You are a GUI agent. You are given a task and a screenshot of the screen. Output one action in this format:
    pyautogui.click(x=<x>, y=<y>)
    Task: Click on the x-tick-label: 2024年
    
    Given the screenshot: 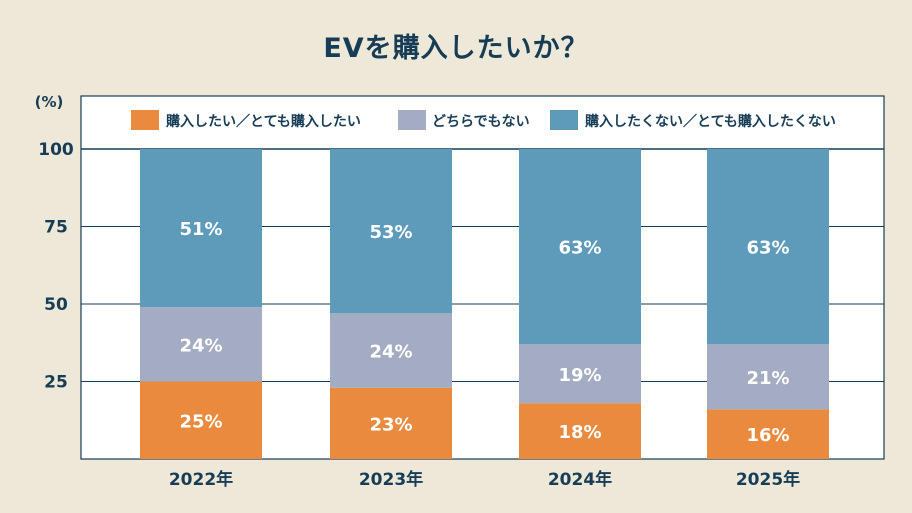 What is the action you would take?
    pyautogui.click(x=580, y=479)
    